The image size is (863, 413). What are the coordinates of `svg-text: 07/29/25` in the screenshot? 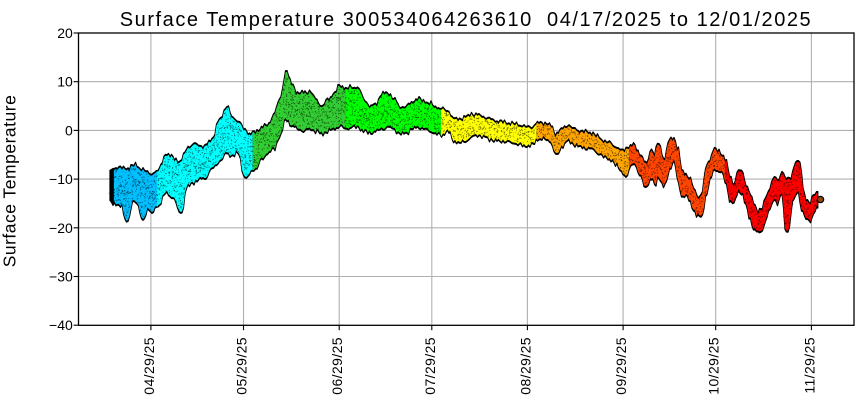 It's located at (430, 366).